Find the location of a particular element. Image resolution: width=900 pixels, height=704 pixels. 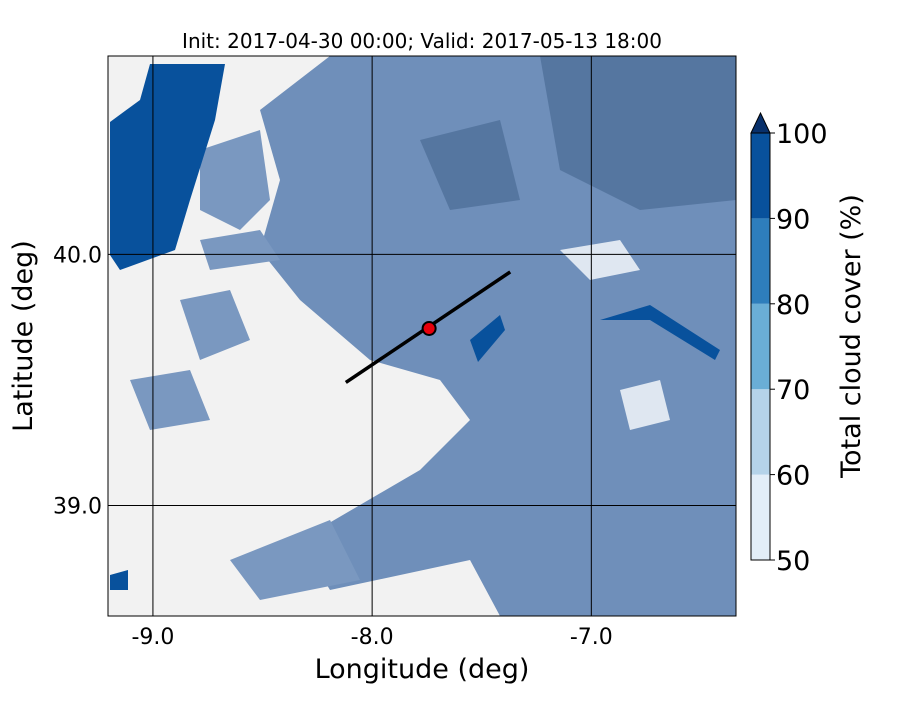

overcast-area is located at coordinates (167, 167).